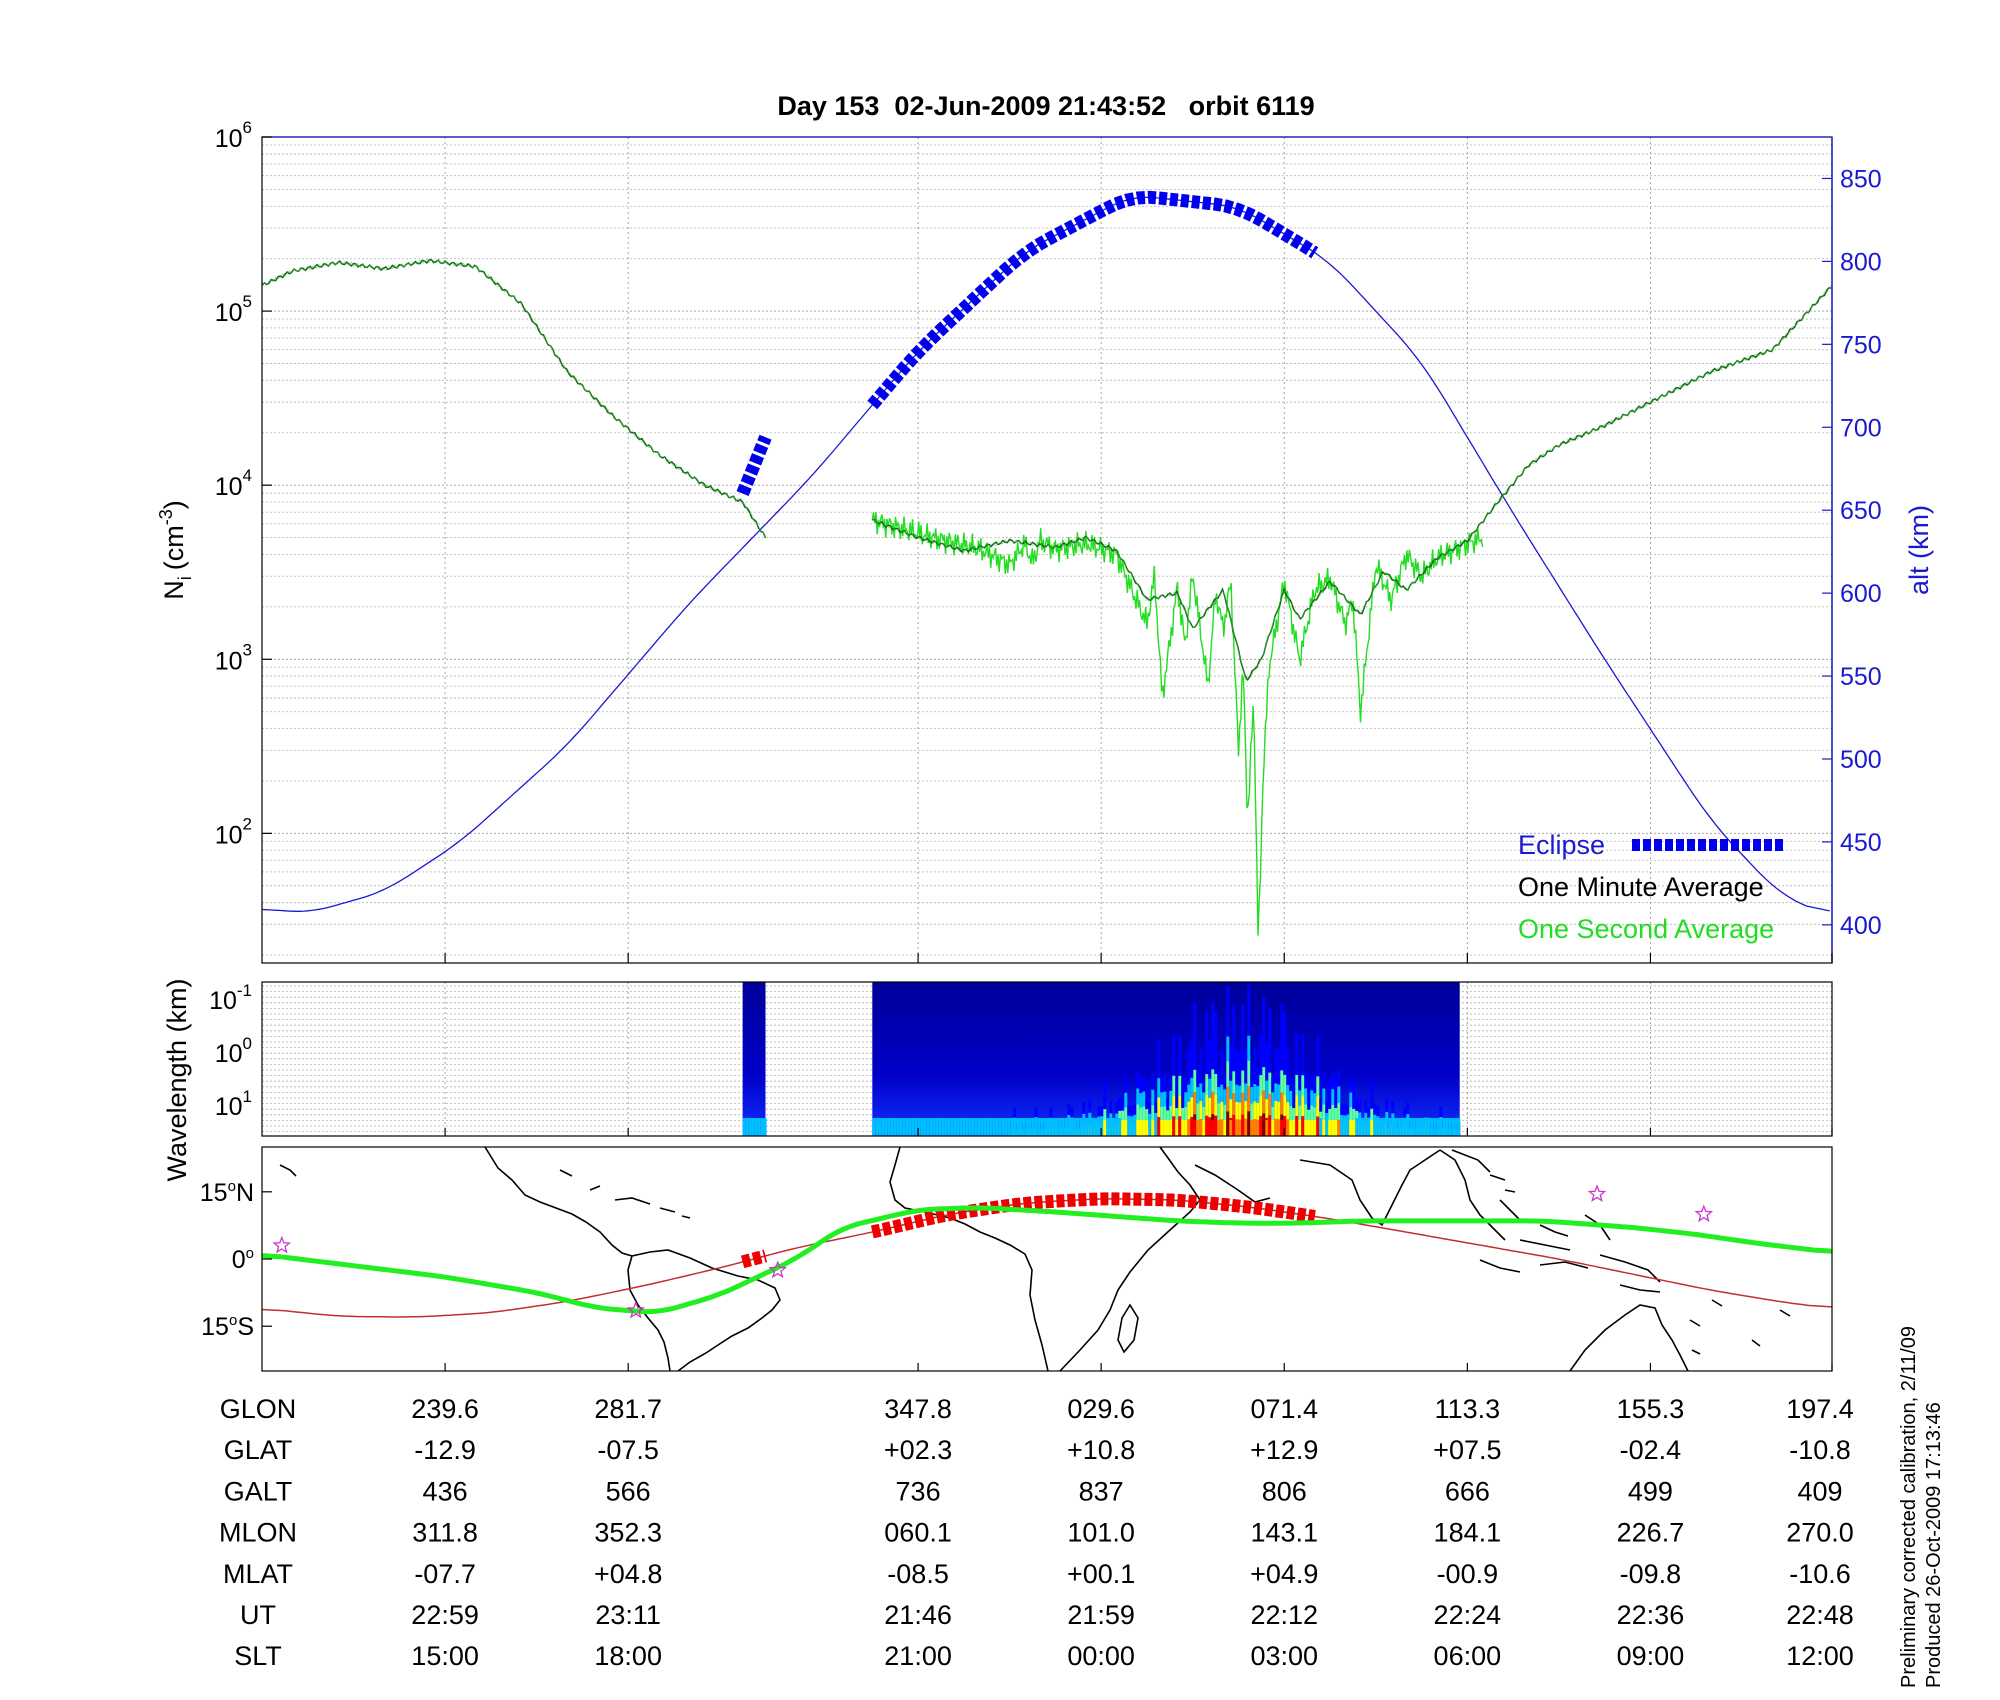 Image resolution: width=2000 pixels, height=1700 pixels. I want to click on spectrogram-tick-label: 100, so click(233, 1051).